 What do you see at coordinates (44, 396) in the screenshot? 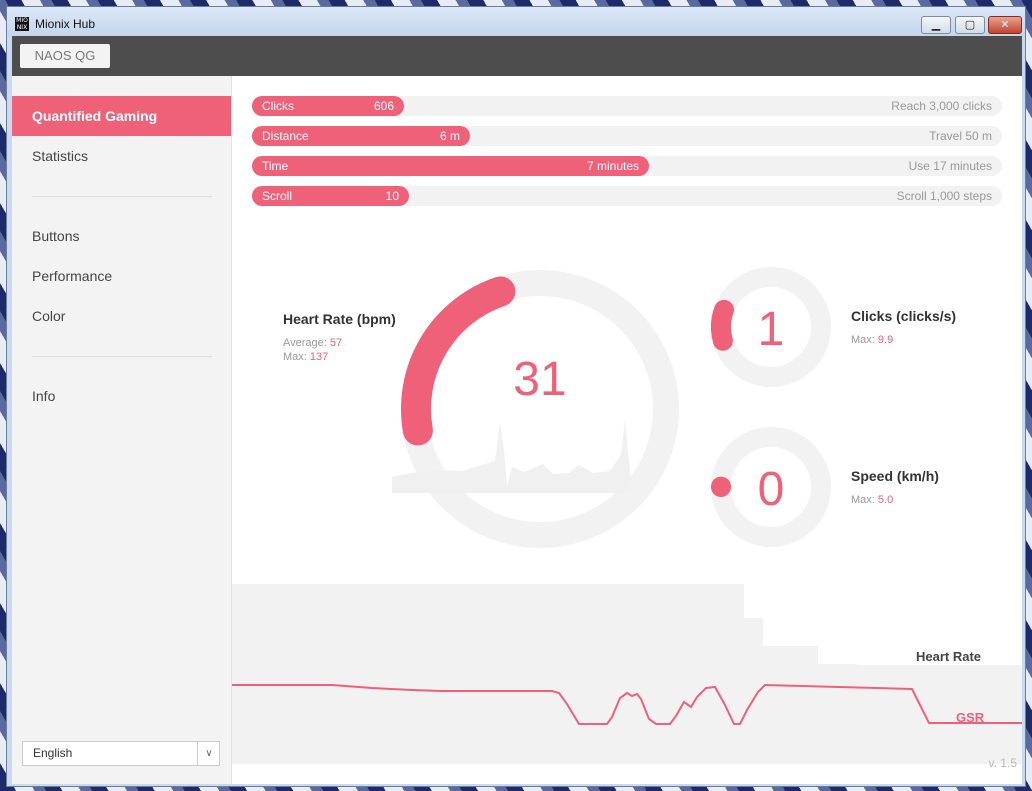
I see `sidebar-item-info: Info` at bounding box center [44, 396].